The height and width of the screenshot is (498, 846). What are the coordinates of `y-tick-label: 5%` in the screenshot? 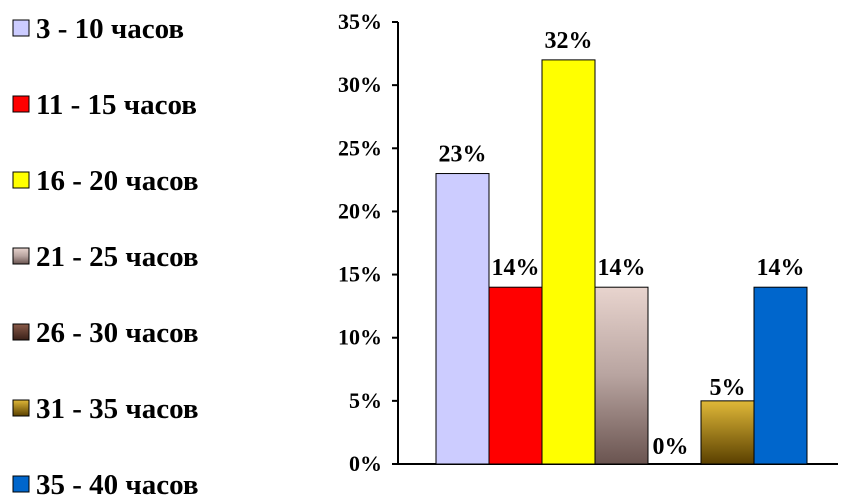 It's located at (365, 400).